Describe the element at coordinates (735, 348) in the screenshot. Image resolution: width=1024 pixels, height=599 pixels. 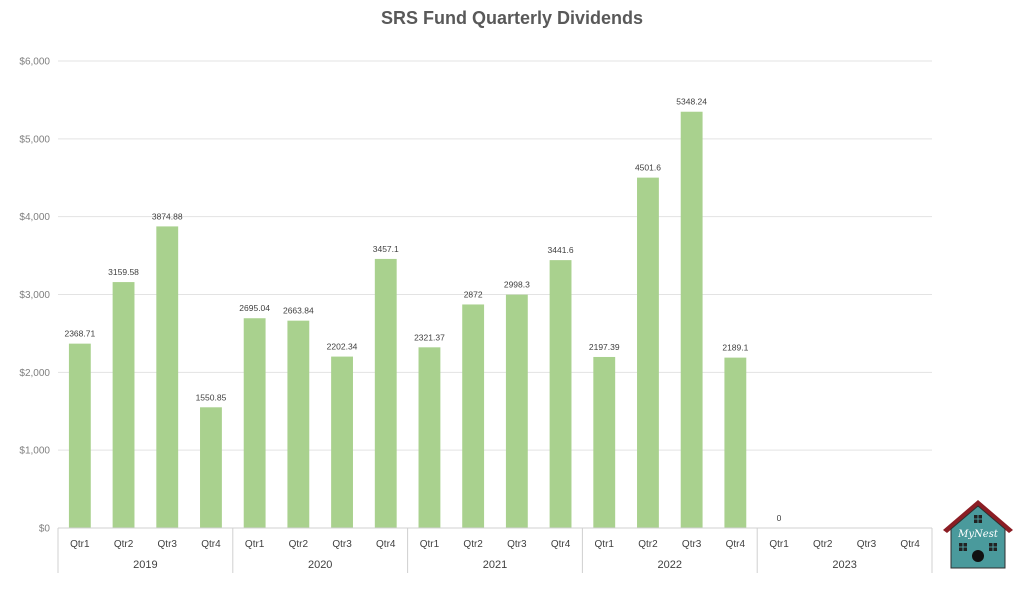
I see `data-label: 2189.1` at that location.